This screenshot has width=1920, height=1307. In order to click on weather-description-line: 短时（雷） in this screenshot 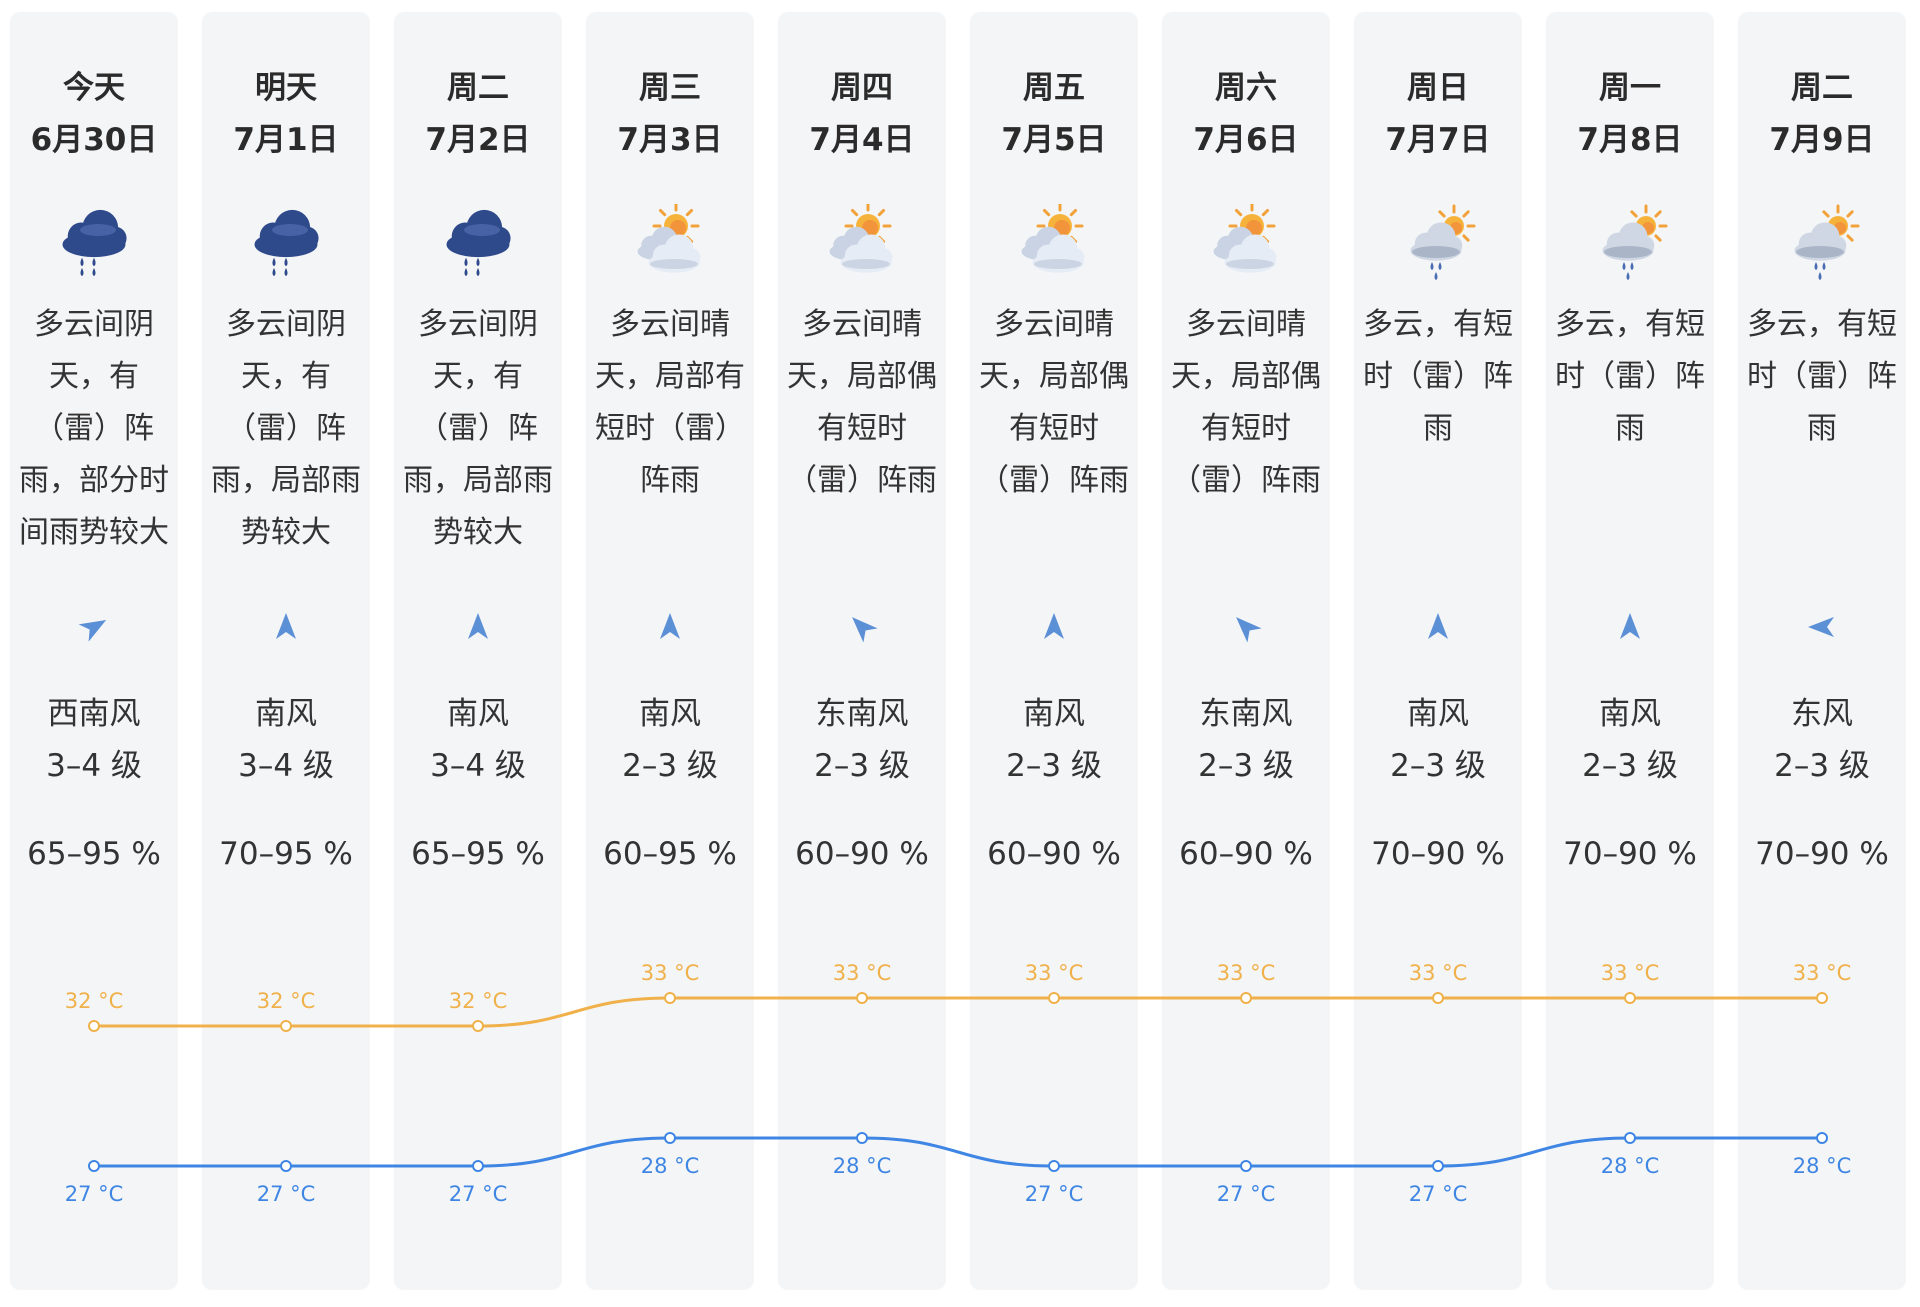, I will do `click(670, 428)`.